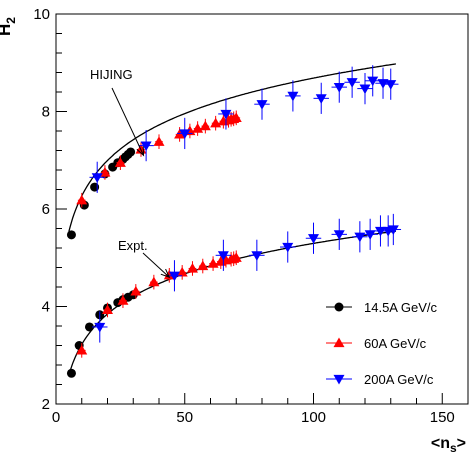  I want to click on y-tick-label: 2, so click(46, 404).